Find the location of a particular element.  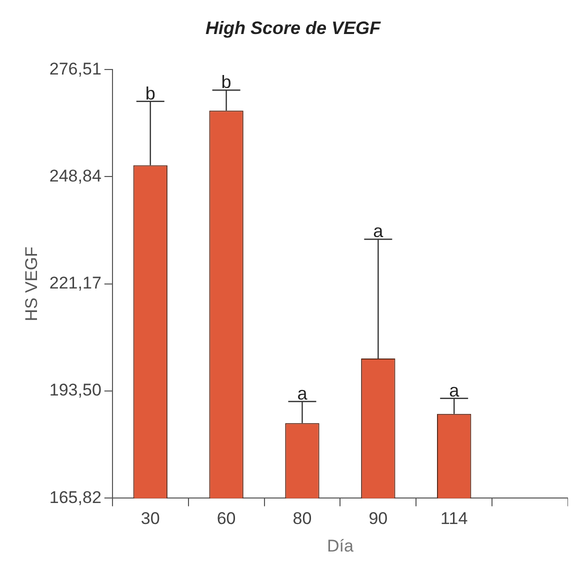

y-axis-title: HS VEGF is located at coordinates (31, 284).